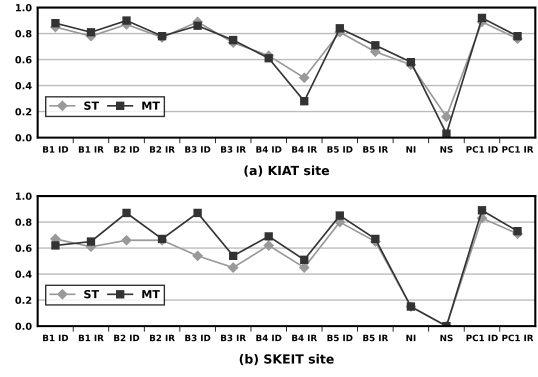 This screenshot has height=377, width=538. Describe the element at coordinates (287, 171) in the screenshot. I see `x-axis-title: (a) KIAT site` at that location.